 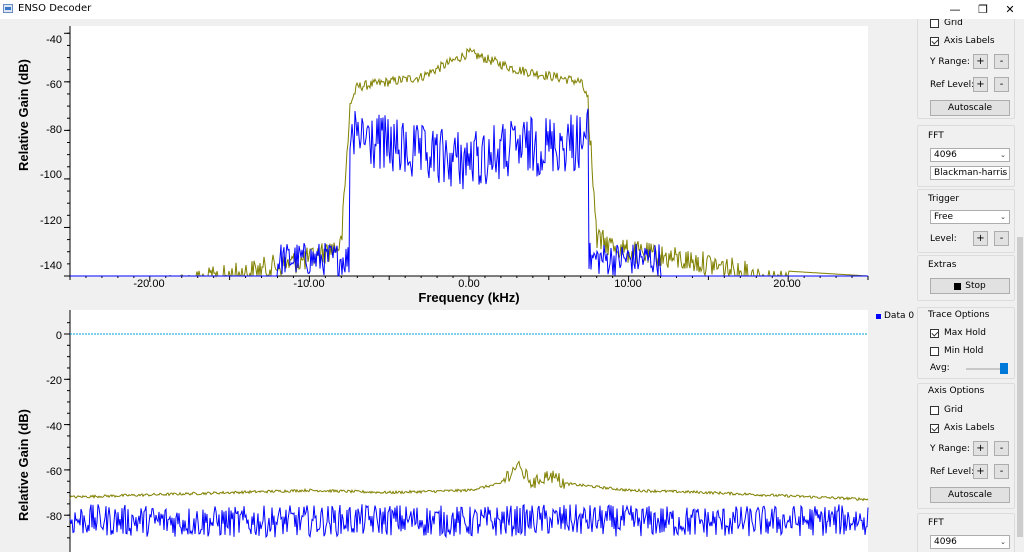 I want to click on close-icon: ✕, so click(x=1010, y=9).